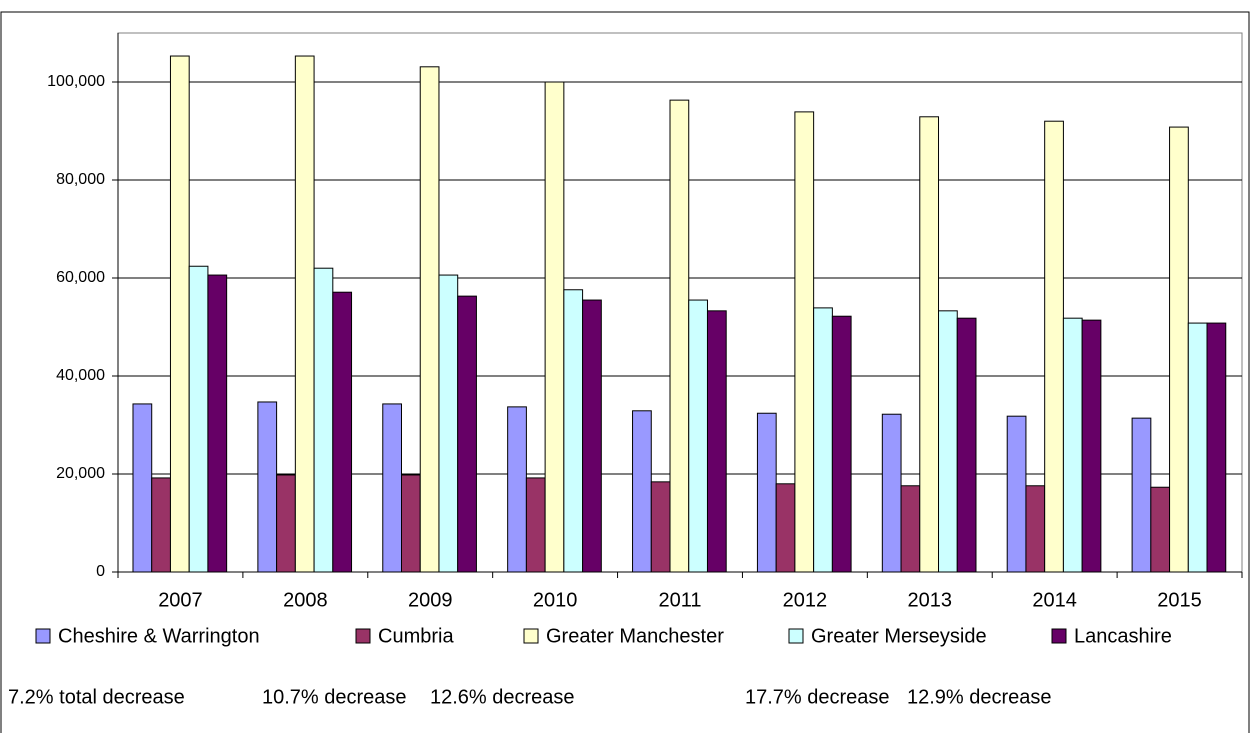 This screenshot has height=733, width=1250. What do you see at coordinates (805, 600) in the screenshot?
I see `x-tick-label: 2012` at bounding box center [805, 600].